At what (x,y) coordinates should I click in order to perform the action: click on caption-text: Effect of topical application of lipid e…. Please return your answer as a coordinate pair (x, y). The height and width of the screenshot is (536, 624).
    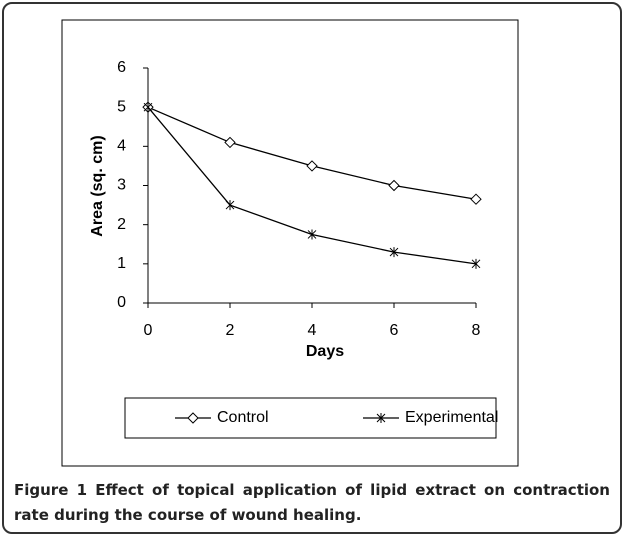
    Looking at the image, I should click on (312, 502).